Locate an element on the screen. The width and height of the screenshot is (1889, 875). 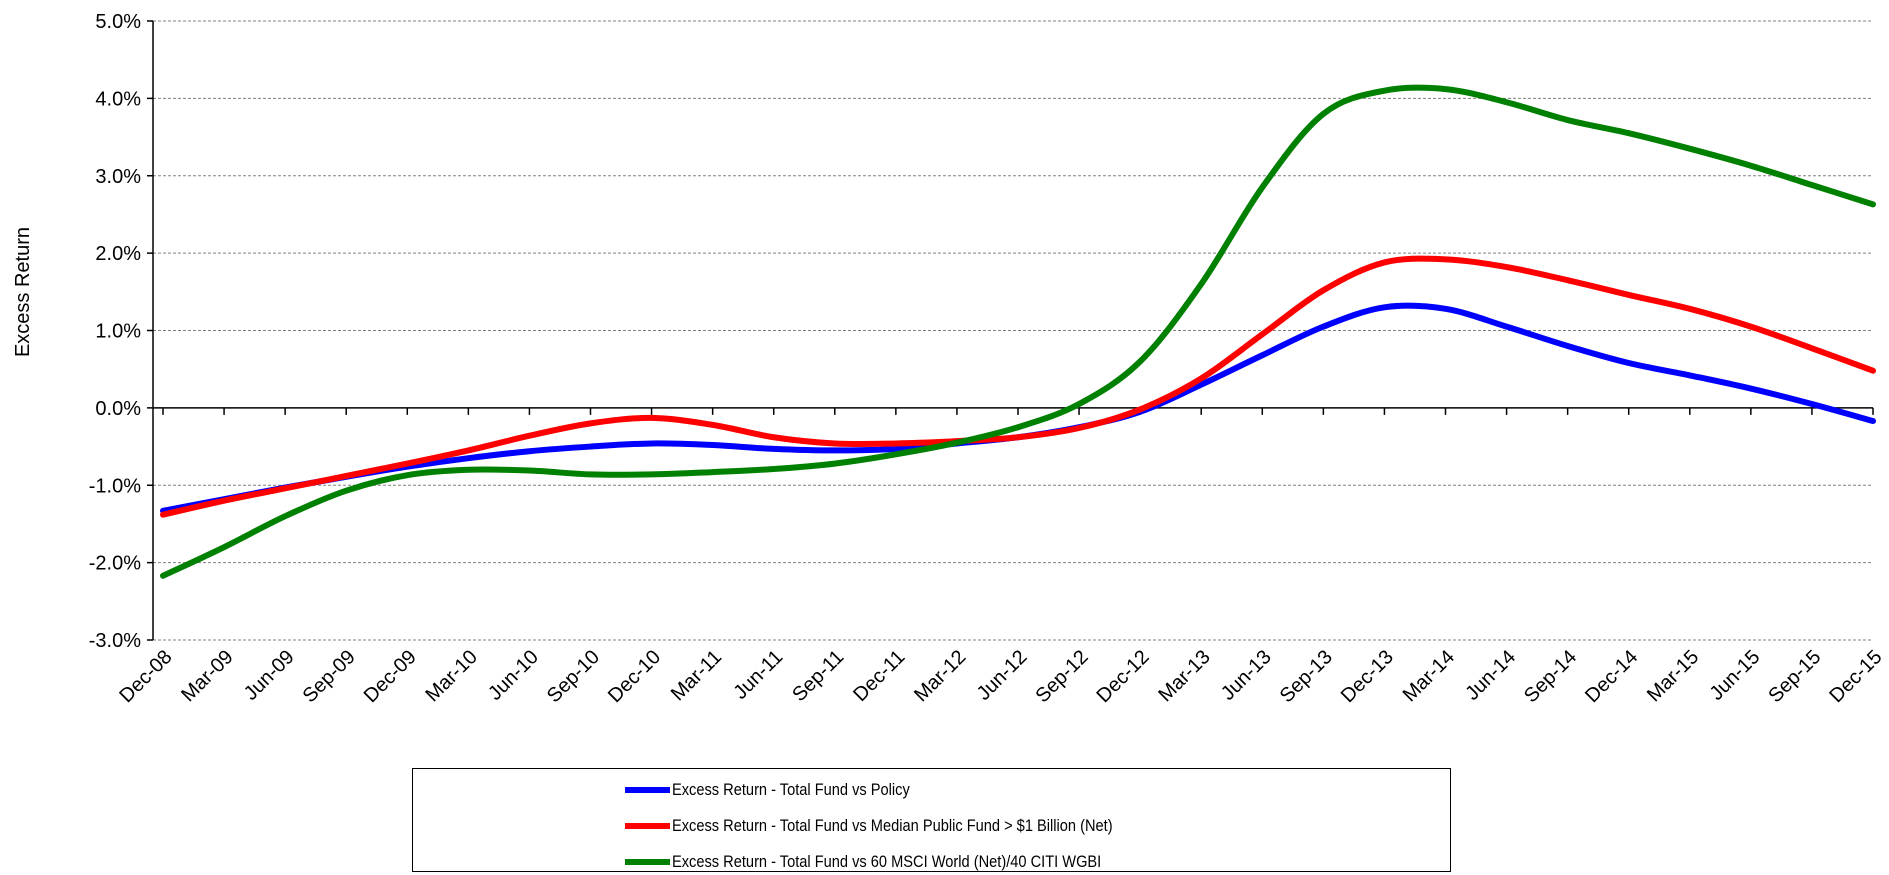
y-tick-label: 4.0% is located at coordinates (118, 99).